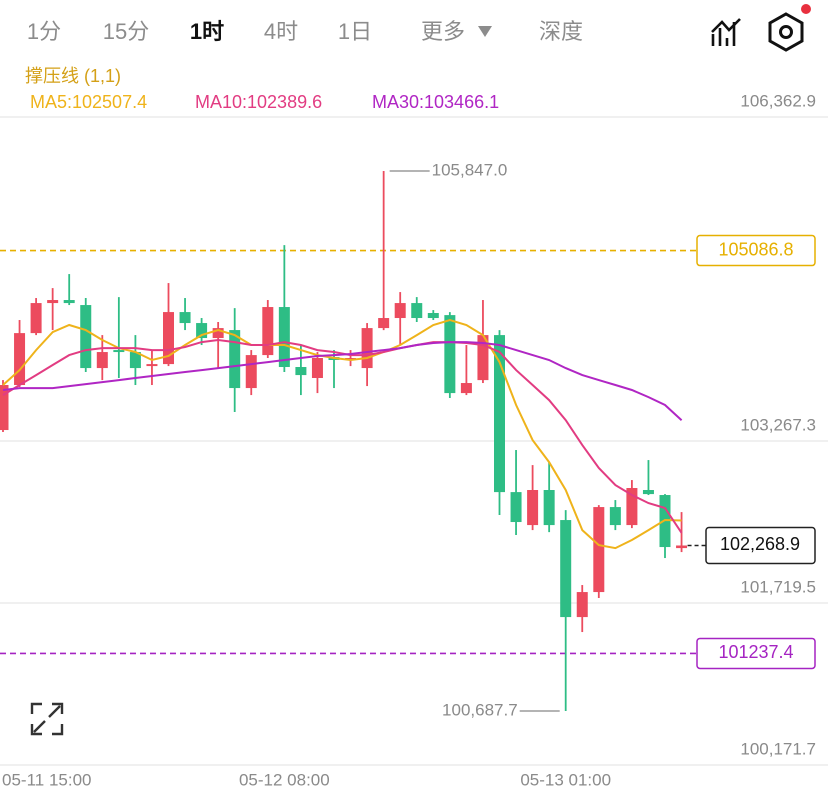 This screenshot has width=828, height=802. Describe the element at coordinates (778, 100) in the screenshot. I see `y-tick-label: 106,362.9` at that location.